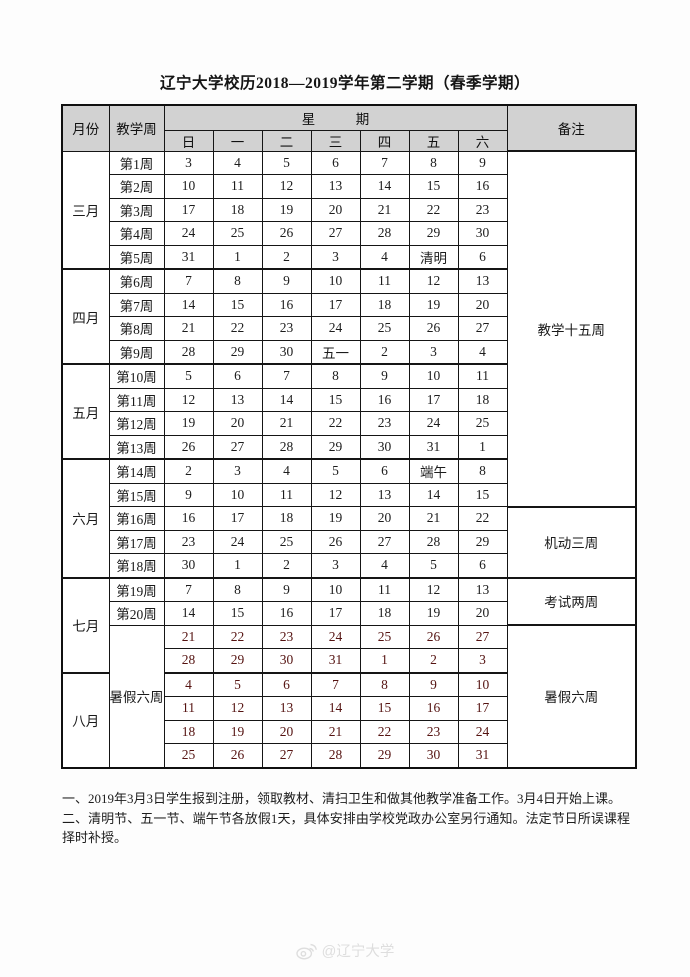  I want to click on teaching-week-label: 第18周, so click(136, 565).